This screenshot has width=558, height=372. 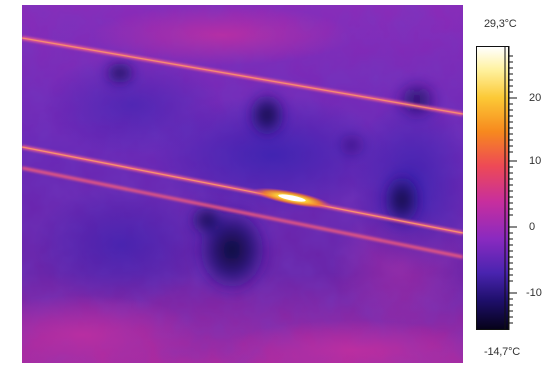 I want to click on color-bar, so click(x=496, y=188).